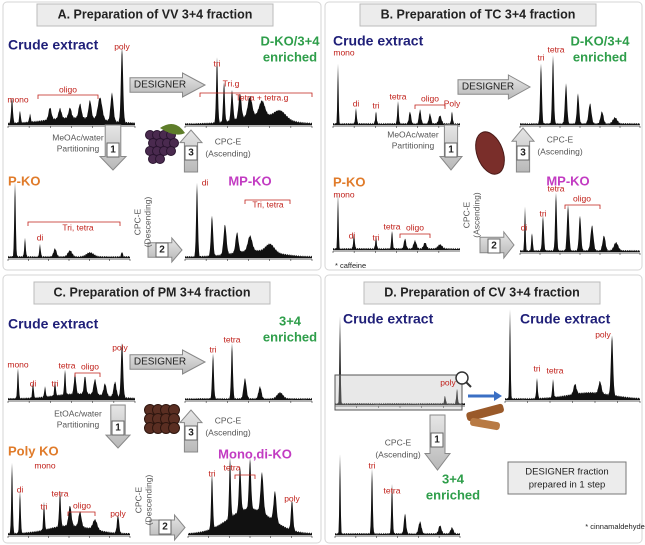 The height and width of the screenshot is (545, 645). What do you see at coordinates (191, 433) in the screenshot?
I see `step-number: 3` at bounding box center [191, 433].